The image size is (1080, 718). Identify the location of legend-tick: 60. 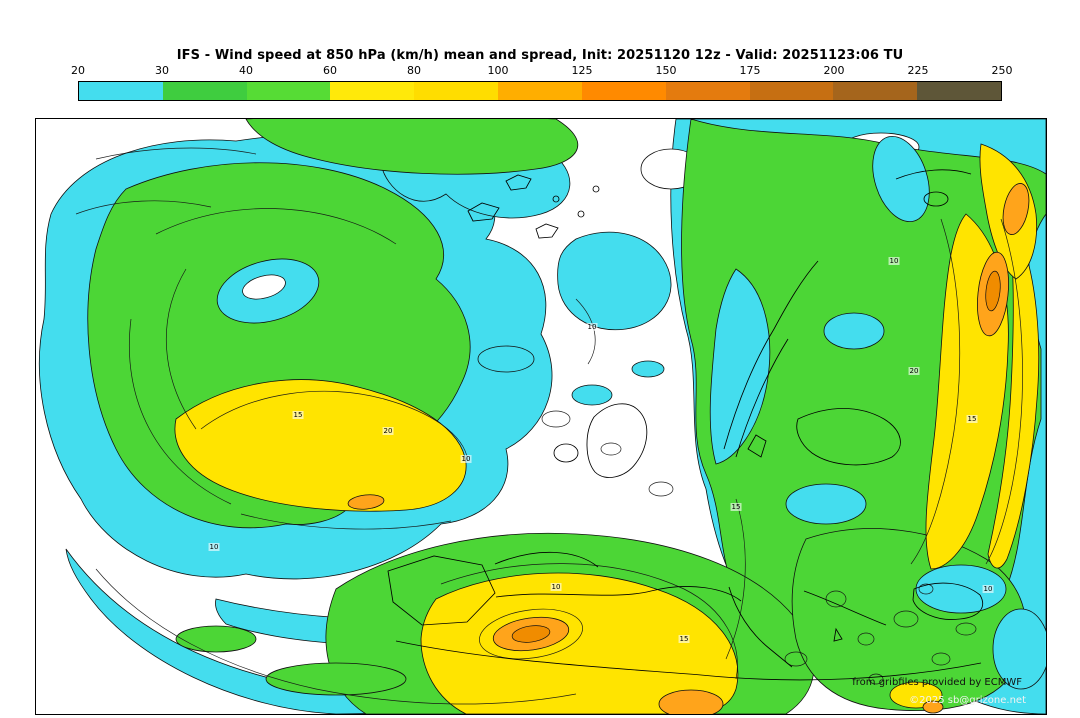
(330, 70).